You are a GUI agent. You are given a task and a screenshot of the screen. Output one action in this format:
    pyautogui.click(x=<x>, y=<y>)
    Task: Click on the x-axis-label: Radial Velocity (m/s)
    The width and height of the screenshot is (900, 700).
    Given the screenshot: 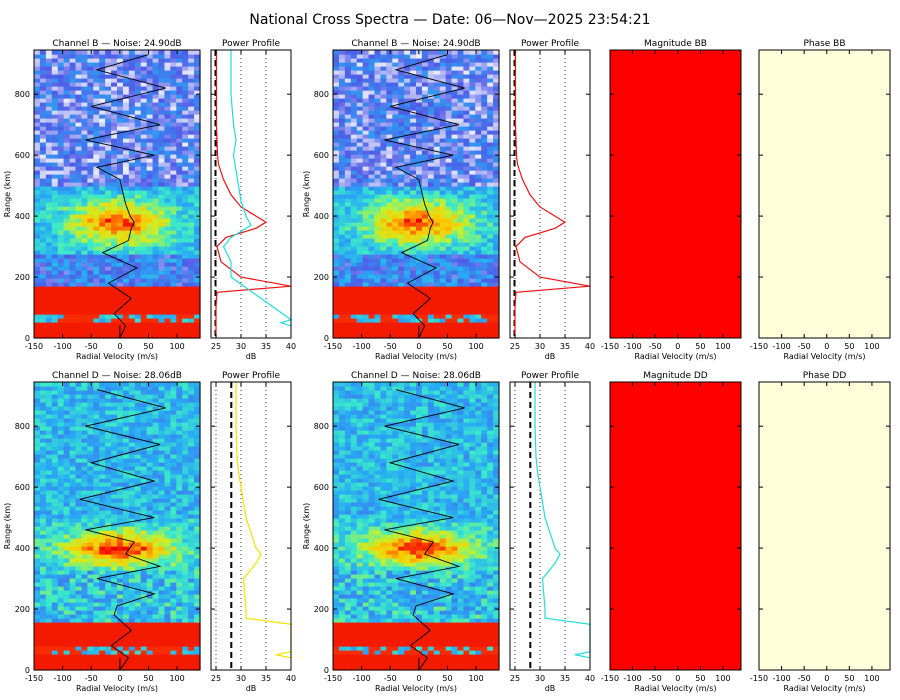 What is the action you would take?
    pyautogui.click(x=117, y=356)
    